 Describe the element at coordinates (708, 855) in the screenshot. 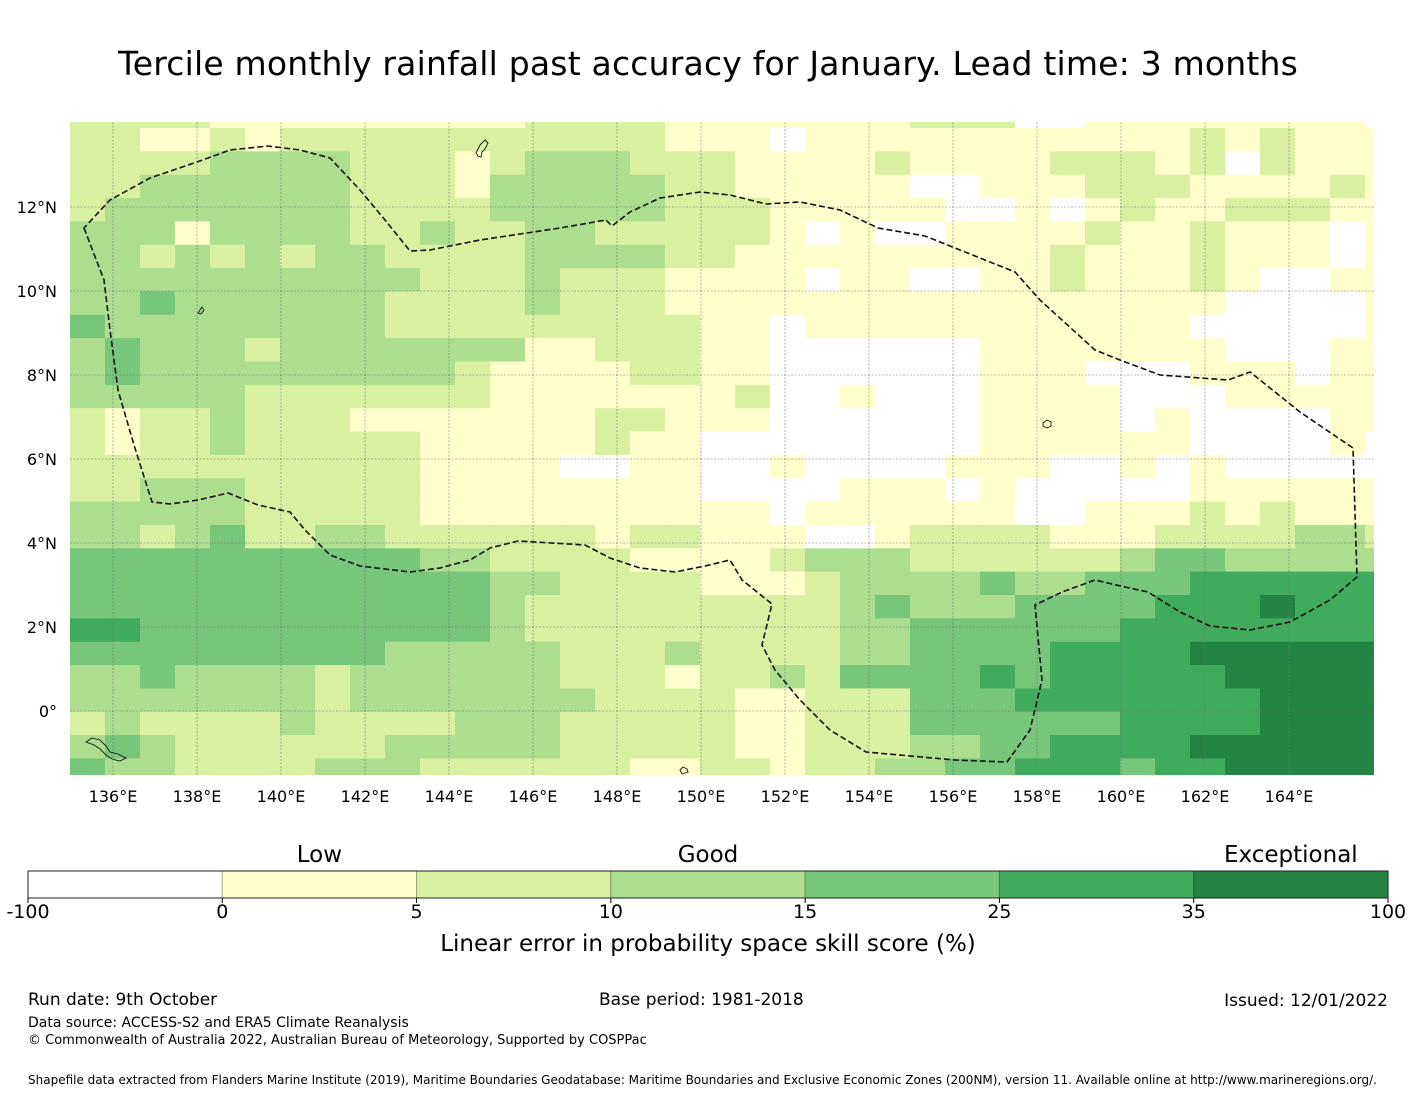

I see `colorbar-category-label: Good` at that location.